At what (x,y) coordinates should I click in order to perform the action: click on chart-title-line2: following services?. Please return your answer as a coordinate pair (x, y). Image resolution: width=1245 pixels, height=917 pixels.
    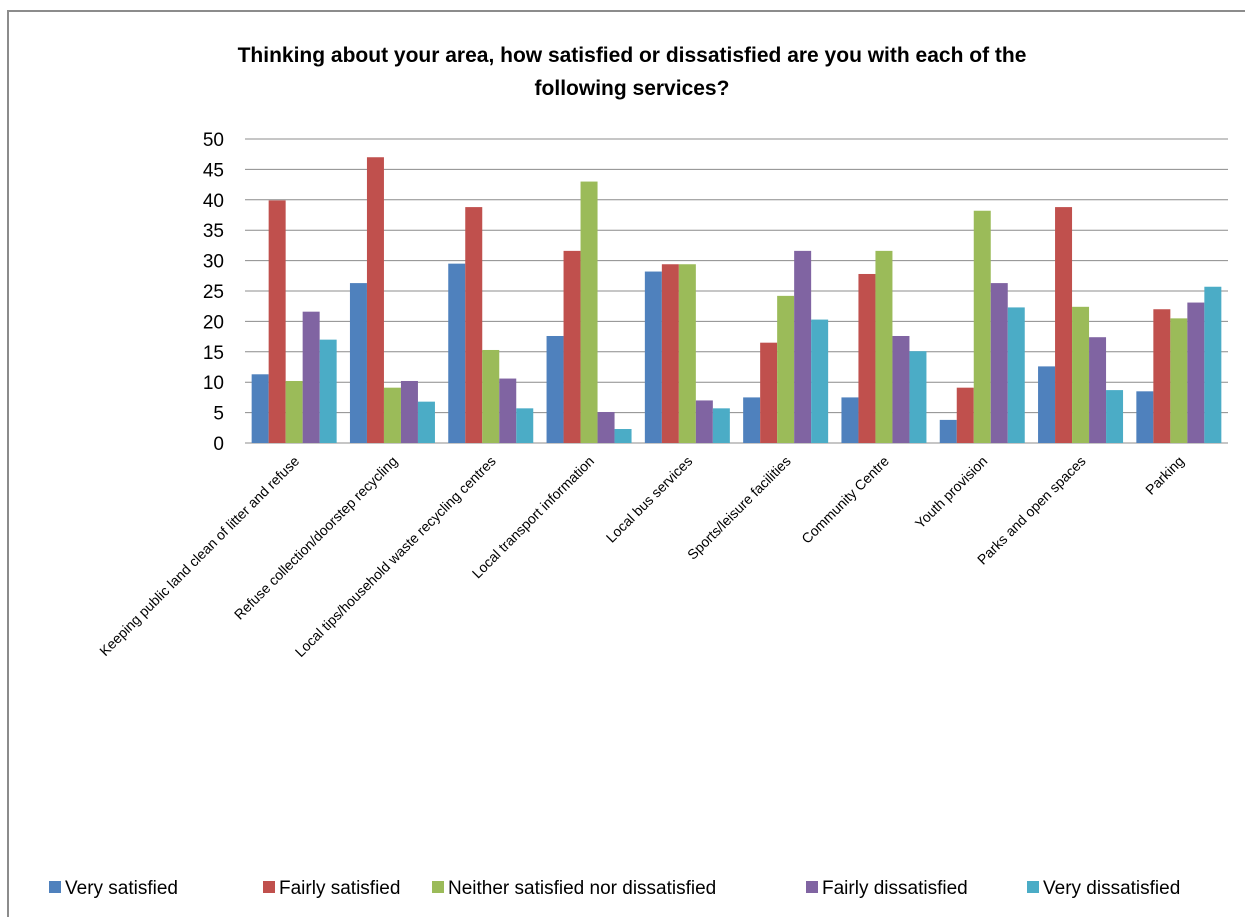
    Looking at the image, I should click on (632, 88).